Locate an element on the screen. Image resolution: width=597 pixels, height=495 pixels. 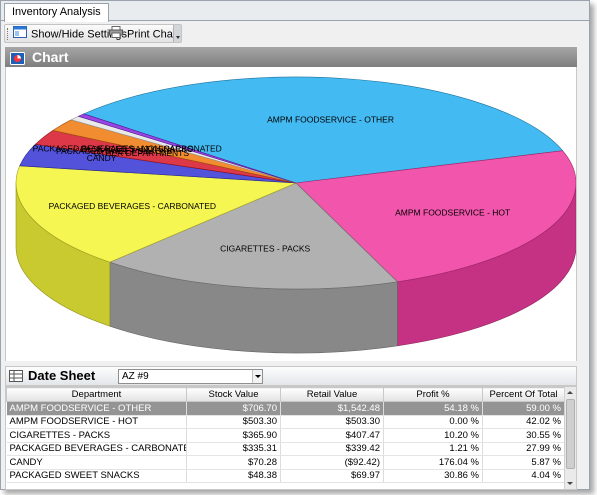
scroll-thumb is located at coordinates (570, 434).